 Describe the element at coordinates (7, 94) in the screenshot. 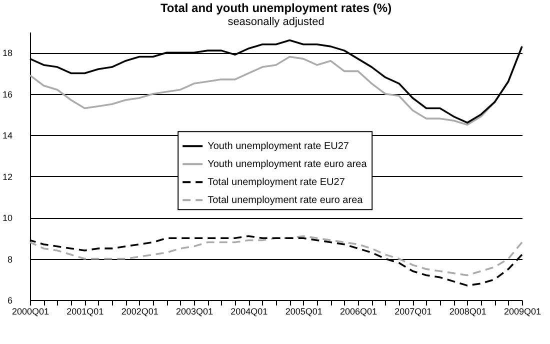

I see `y-tick-label: 16` at that location.